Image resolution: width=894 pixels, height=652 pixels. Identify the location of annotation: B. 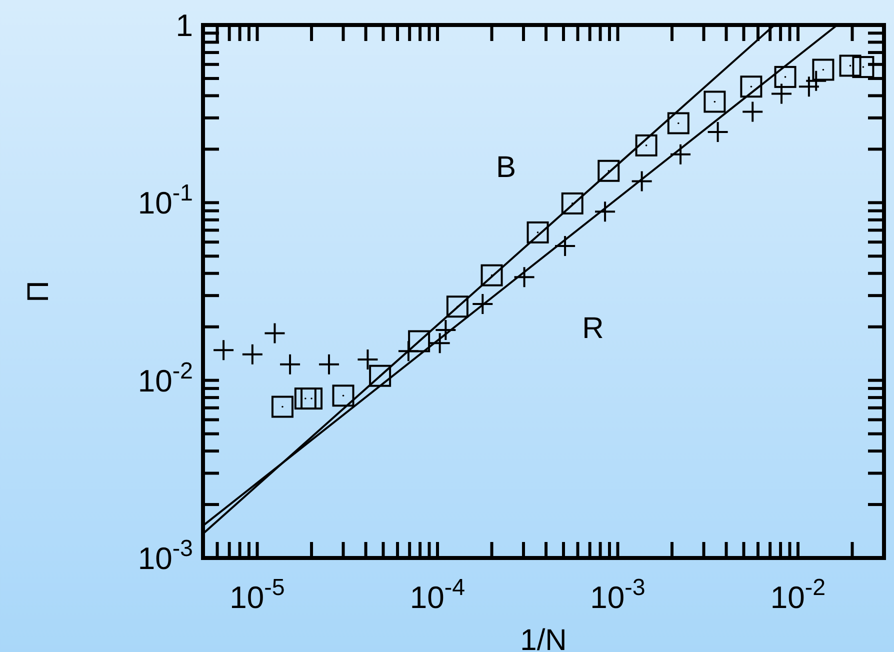
(506, 167).